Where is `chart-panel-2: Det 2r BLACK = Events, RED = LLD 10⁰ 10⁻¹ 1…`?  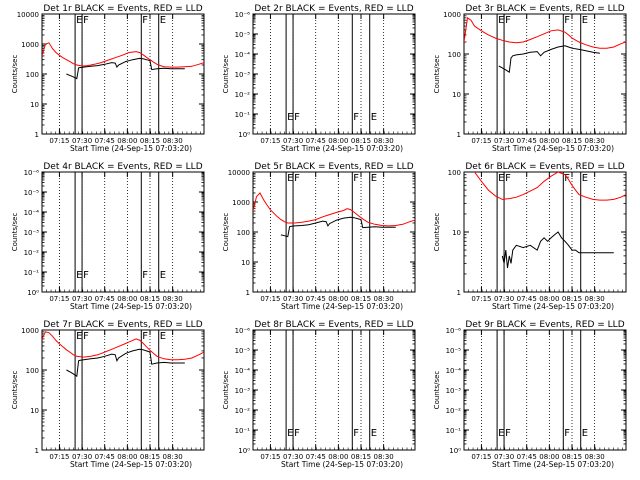
chart-panel-2: Det 2r BLACK = Events, RED = LLD 10⁰ 10⁻¹ 1… is located at coordinates (319, 78).